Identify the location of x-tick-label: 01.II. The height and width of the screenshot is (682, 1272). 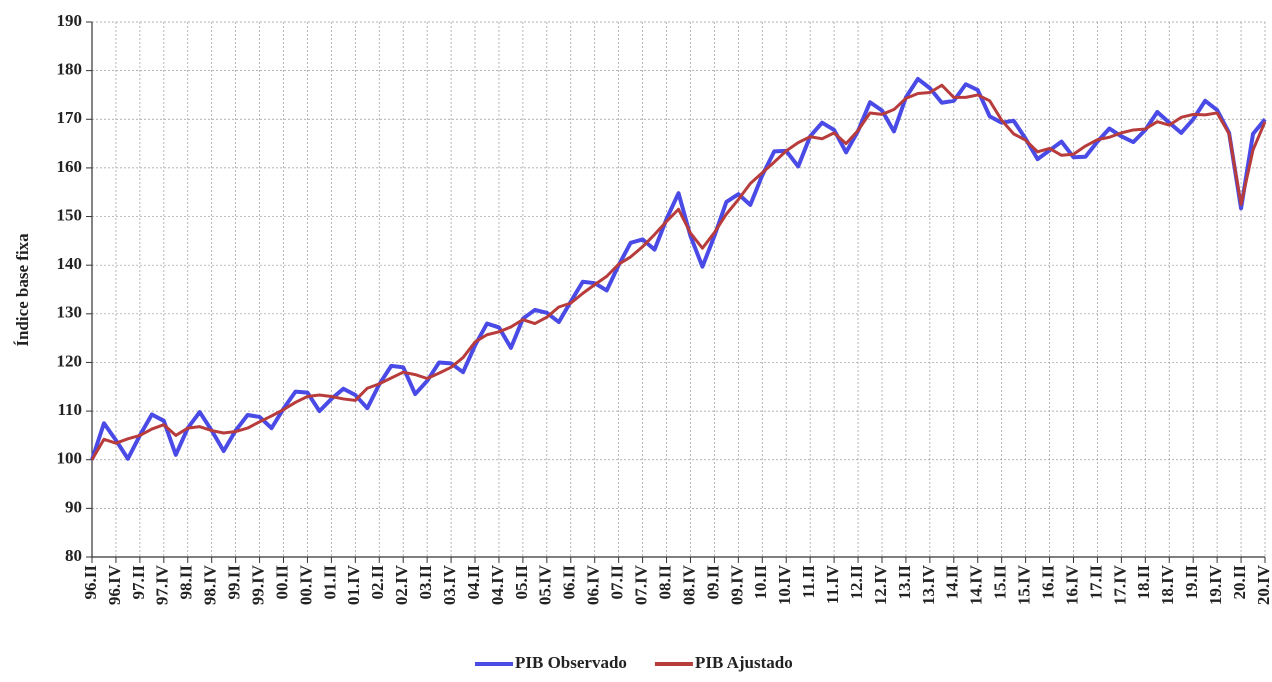
(329, 582).